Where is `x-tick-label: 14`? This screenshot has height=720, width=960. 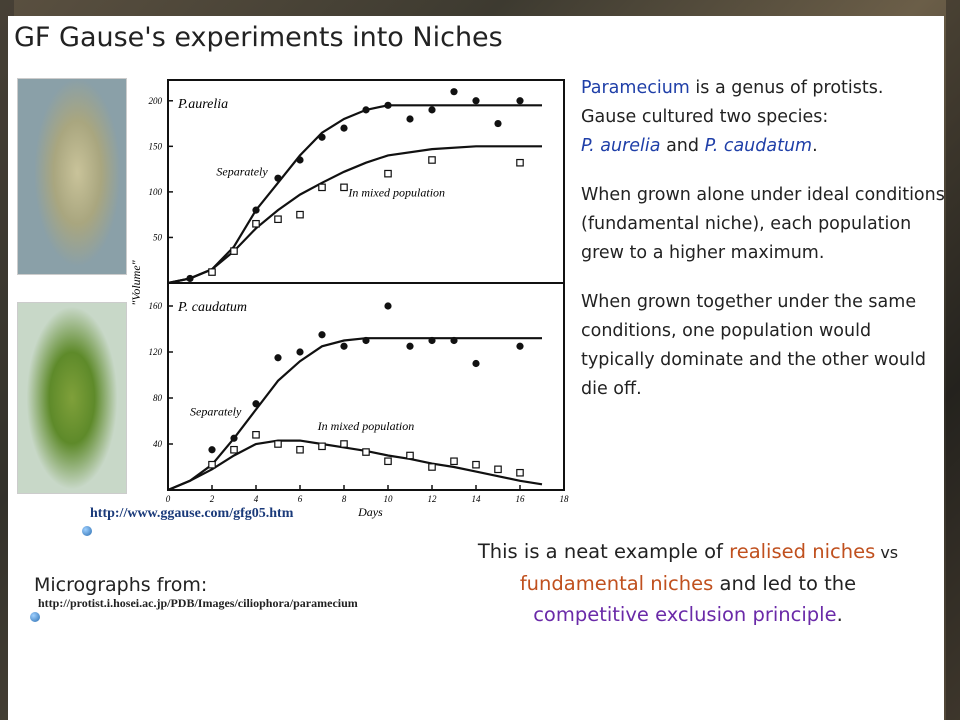 x-tick-label: 14 is located at coordinates (477, 499).